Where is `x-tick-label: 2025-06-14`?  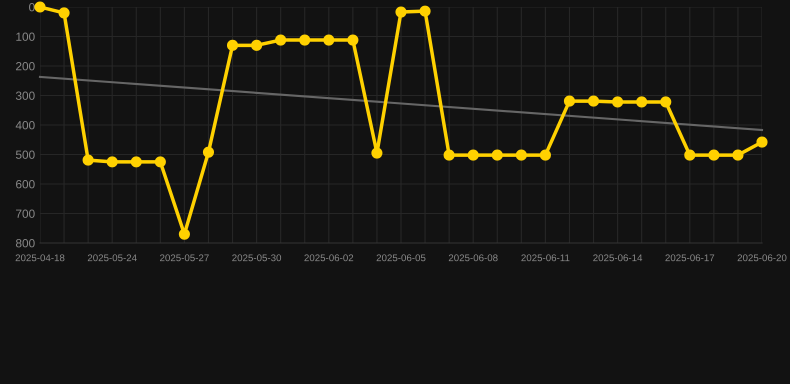 x-tick-label: 2025-06-14 is located at coordinates (617, 258).